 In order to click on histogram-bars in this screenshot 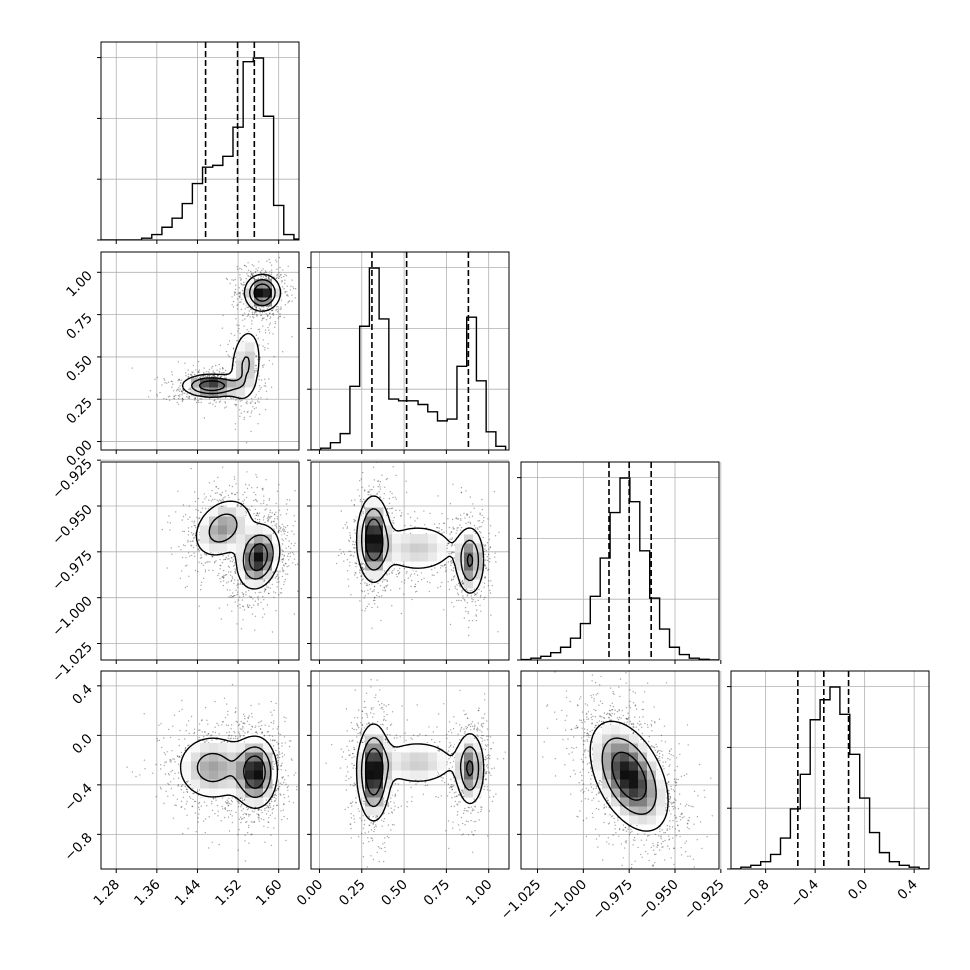, I will do `click(830, 777)`.